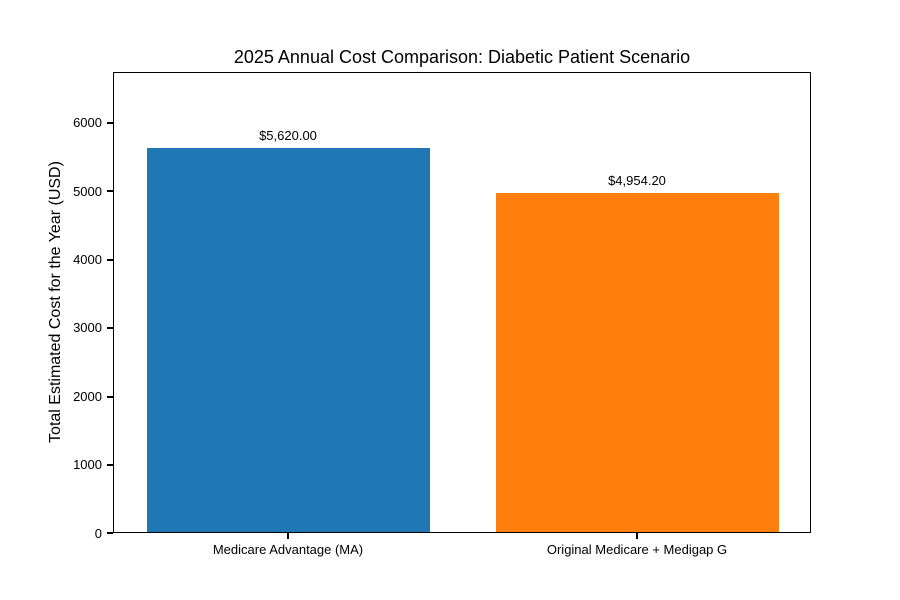 This screenshot has width=900, height=600. I want to click on y-tick-label-3: 3000, so click(87, 327).